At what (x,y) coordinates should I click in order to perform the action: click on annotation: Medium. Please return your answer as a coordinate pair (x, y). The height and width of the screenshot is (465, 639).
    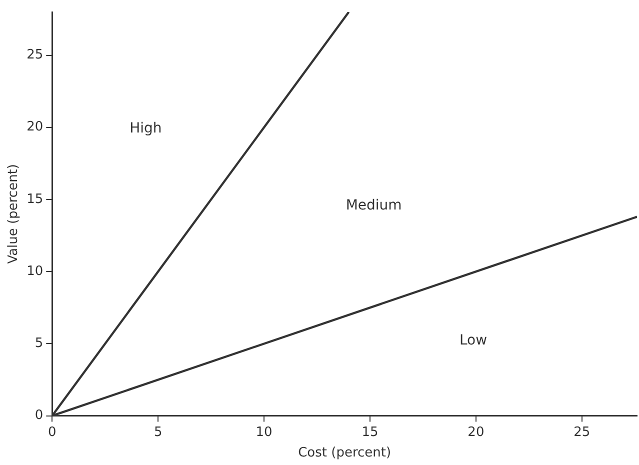
    Looking at the image, I should click on (374, 205).